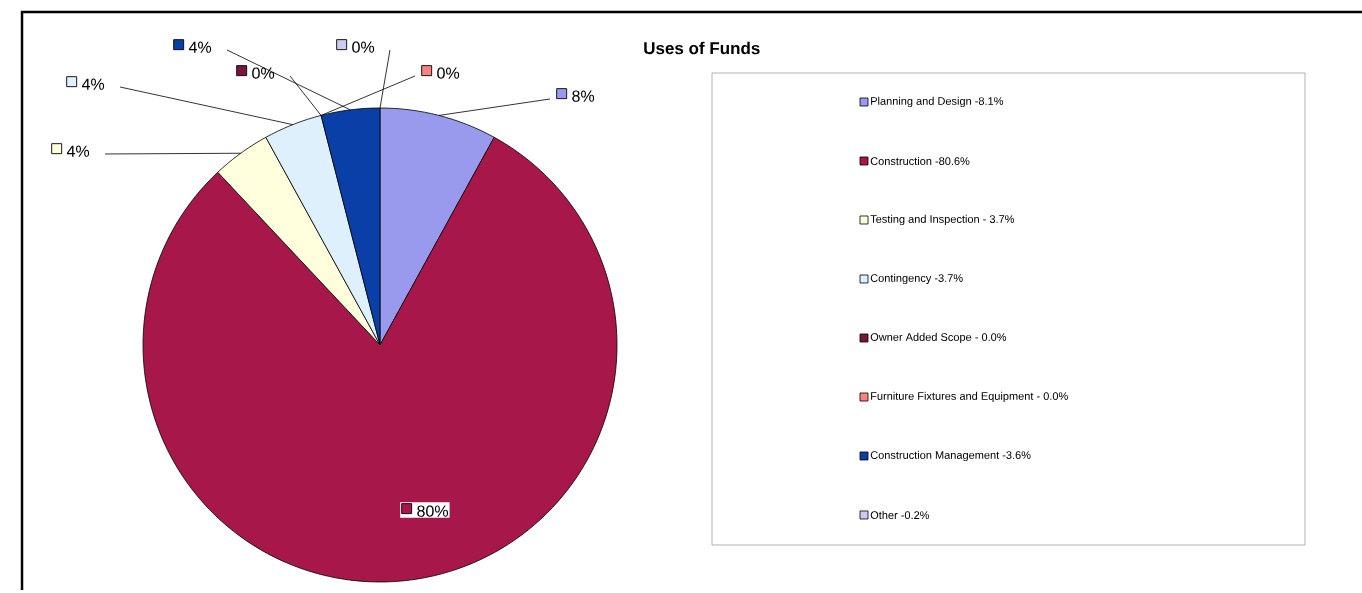 The width and height of the screenshot is (1362, 593). What do you see at coordinates (900, 515) in the screenshot?
I see `legend-label: Other -0.2%` at bounding box center [900, 515].